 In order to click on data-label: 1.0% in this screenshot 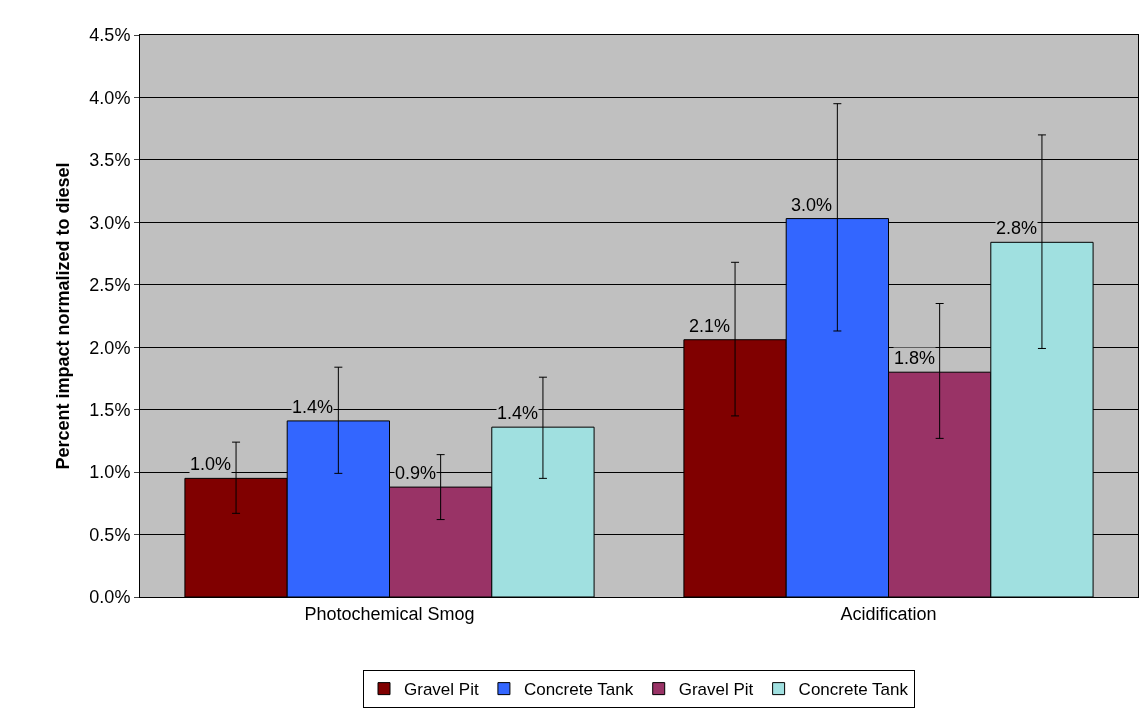, I will do `click(211, 464)`.